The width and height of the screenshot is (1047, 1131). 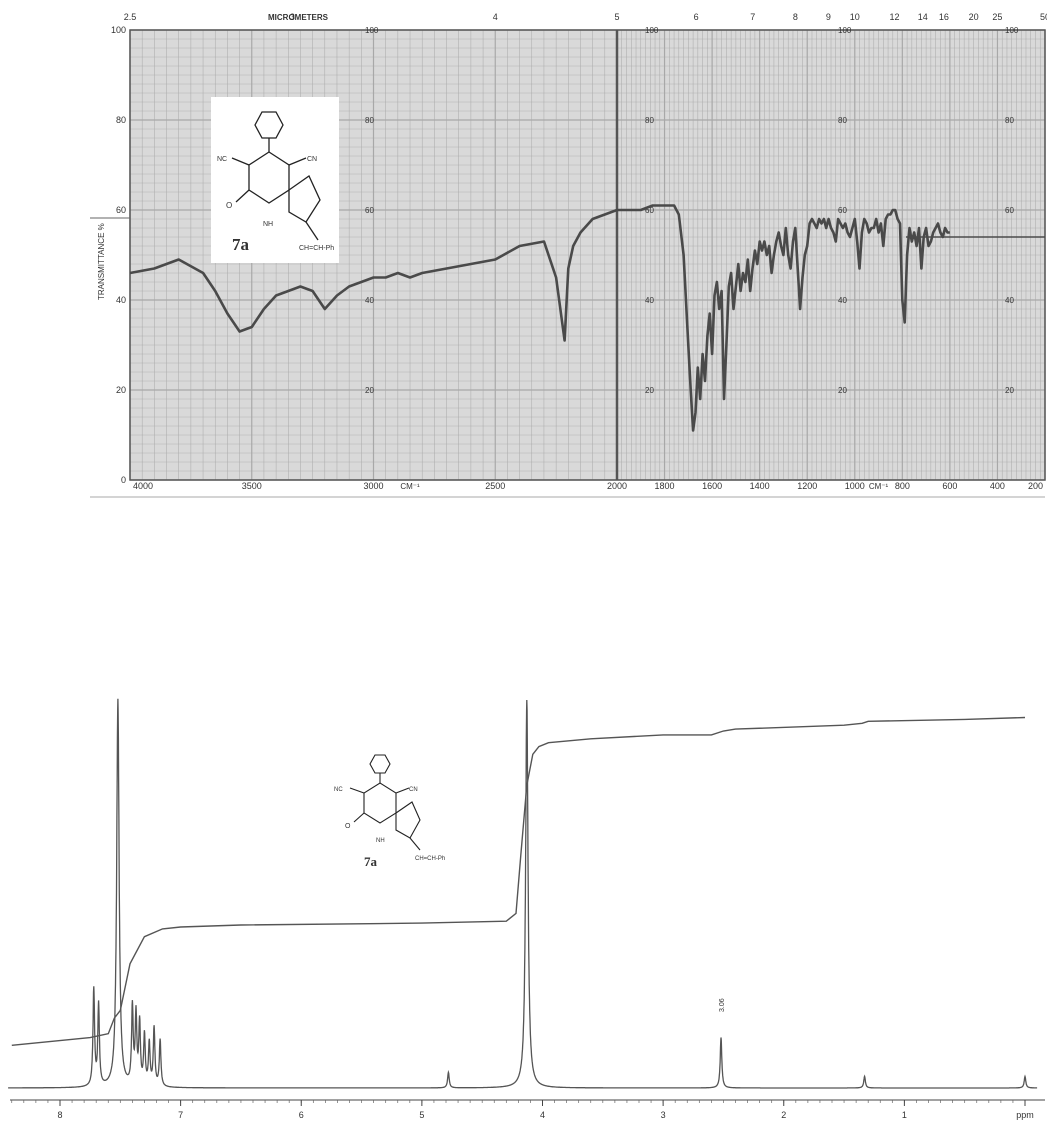 What do you see at coordinates (807, 486) in the screenshot?
I see `ir-bottom-tick-label: 1200` at bounding box center [807, 486].